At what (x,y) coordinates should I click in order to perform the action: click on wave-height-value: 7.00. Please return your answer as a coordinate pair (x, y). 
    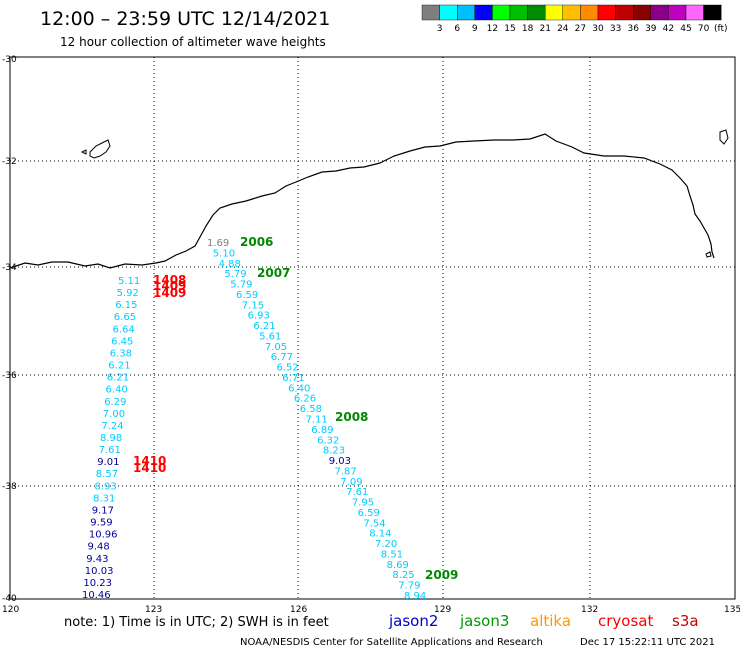
    Looking at the image, I should click on (114, 414).